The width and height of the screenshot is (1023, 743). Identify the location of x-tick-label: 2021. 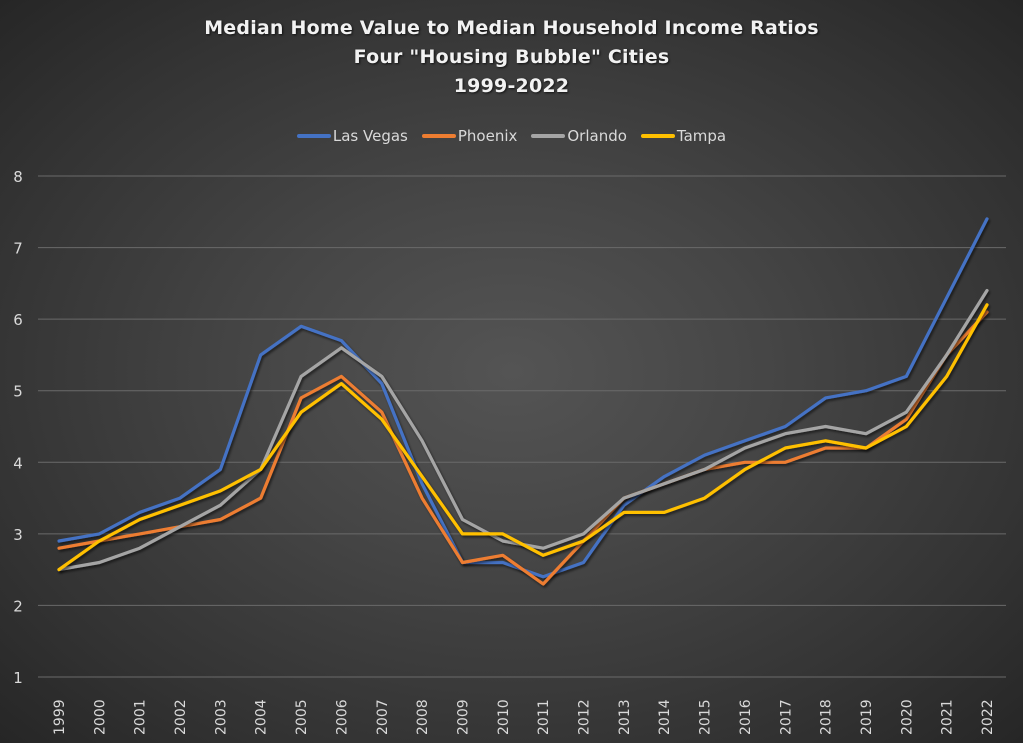
(948, 717).